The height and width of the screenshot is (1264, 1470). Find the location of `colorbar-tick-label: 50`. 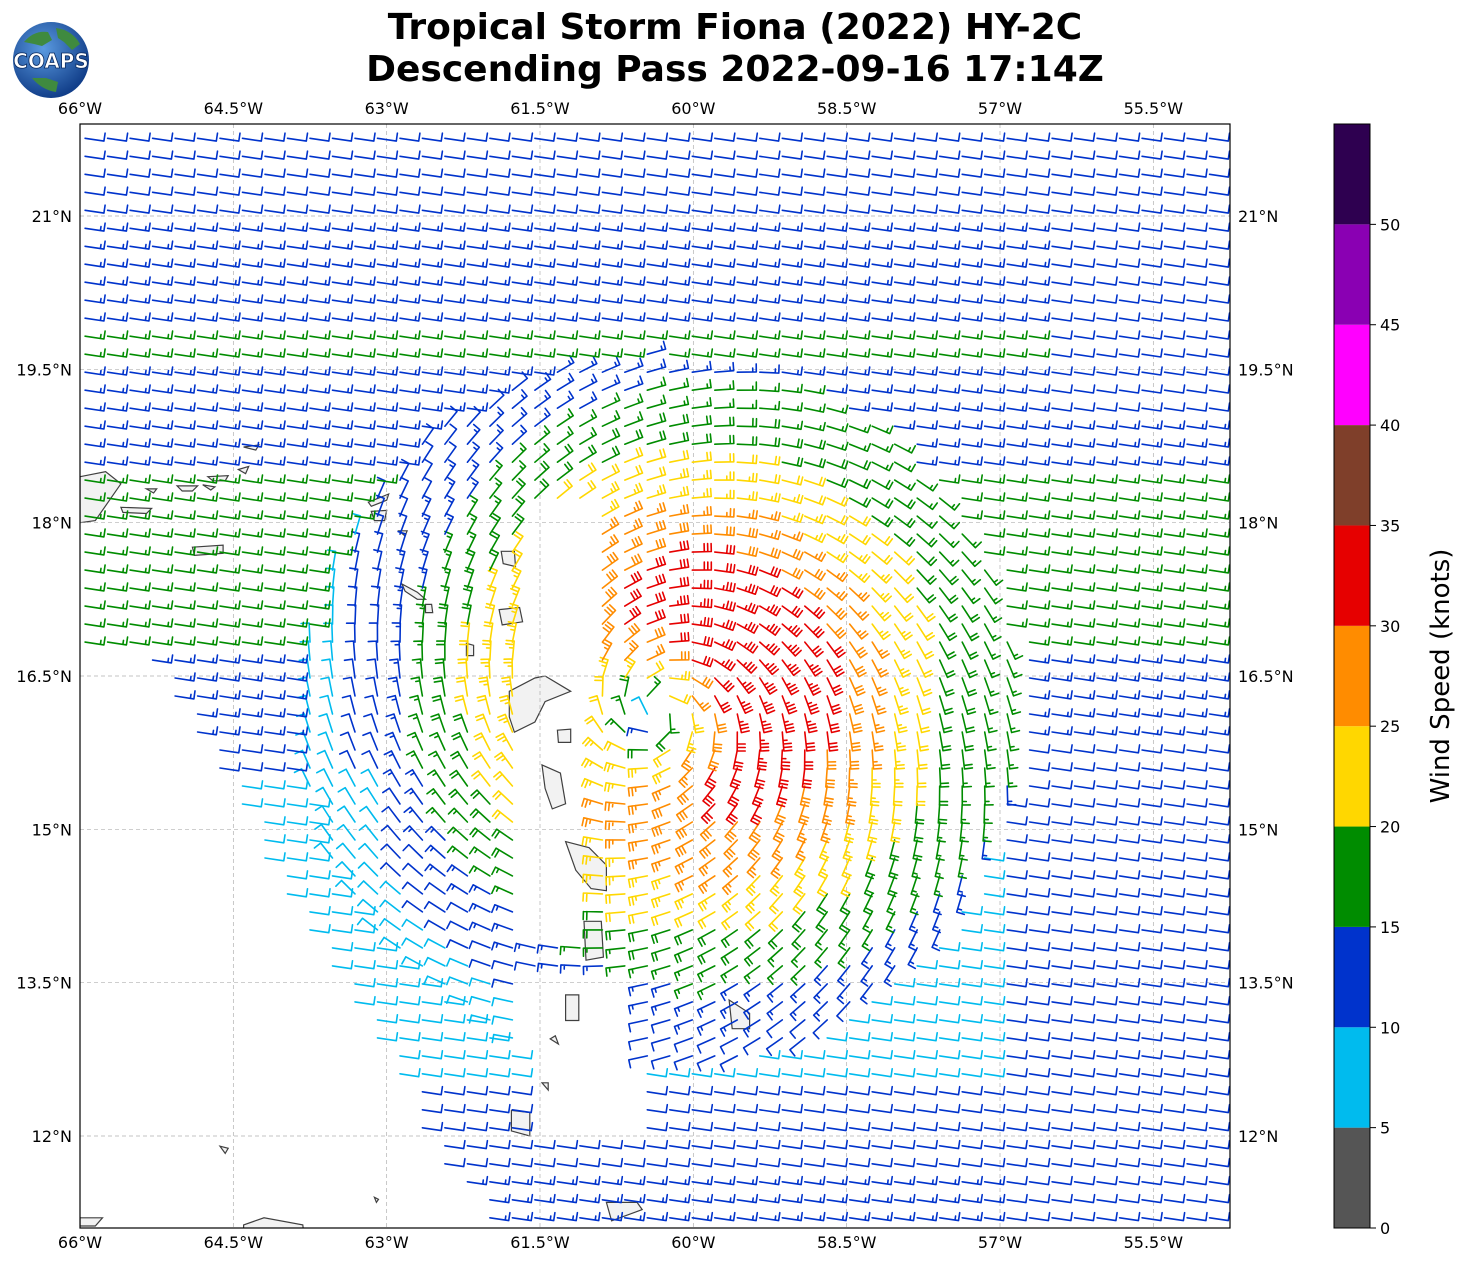

colorbar-tick-label: 50 is located at coordinates (1390, 224).